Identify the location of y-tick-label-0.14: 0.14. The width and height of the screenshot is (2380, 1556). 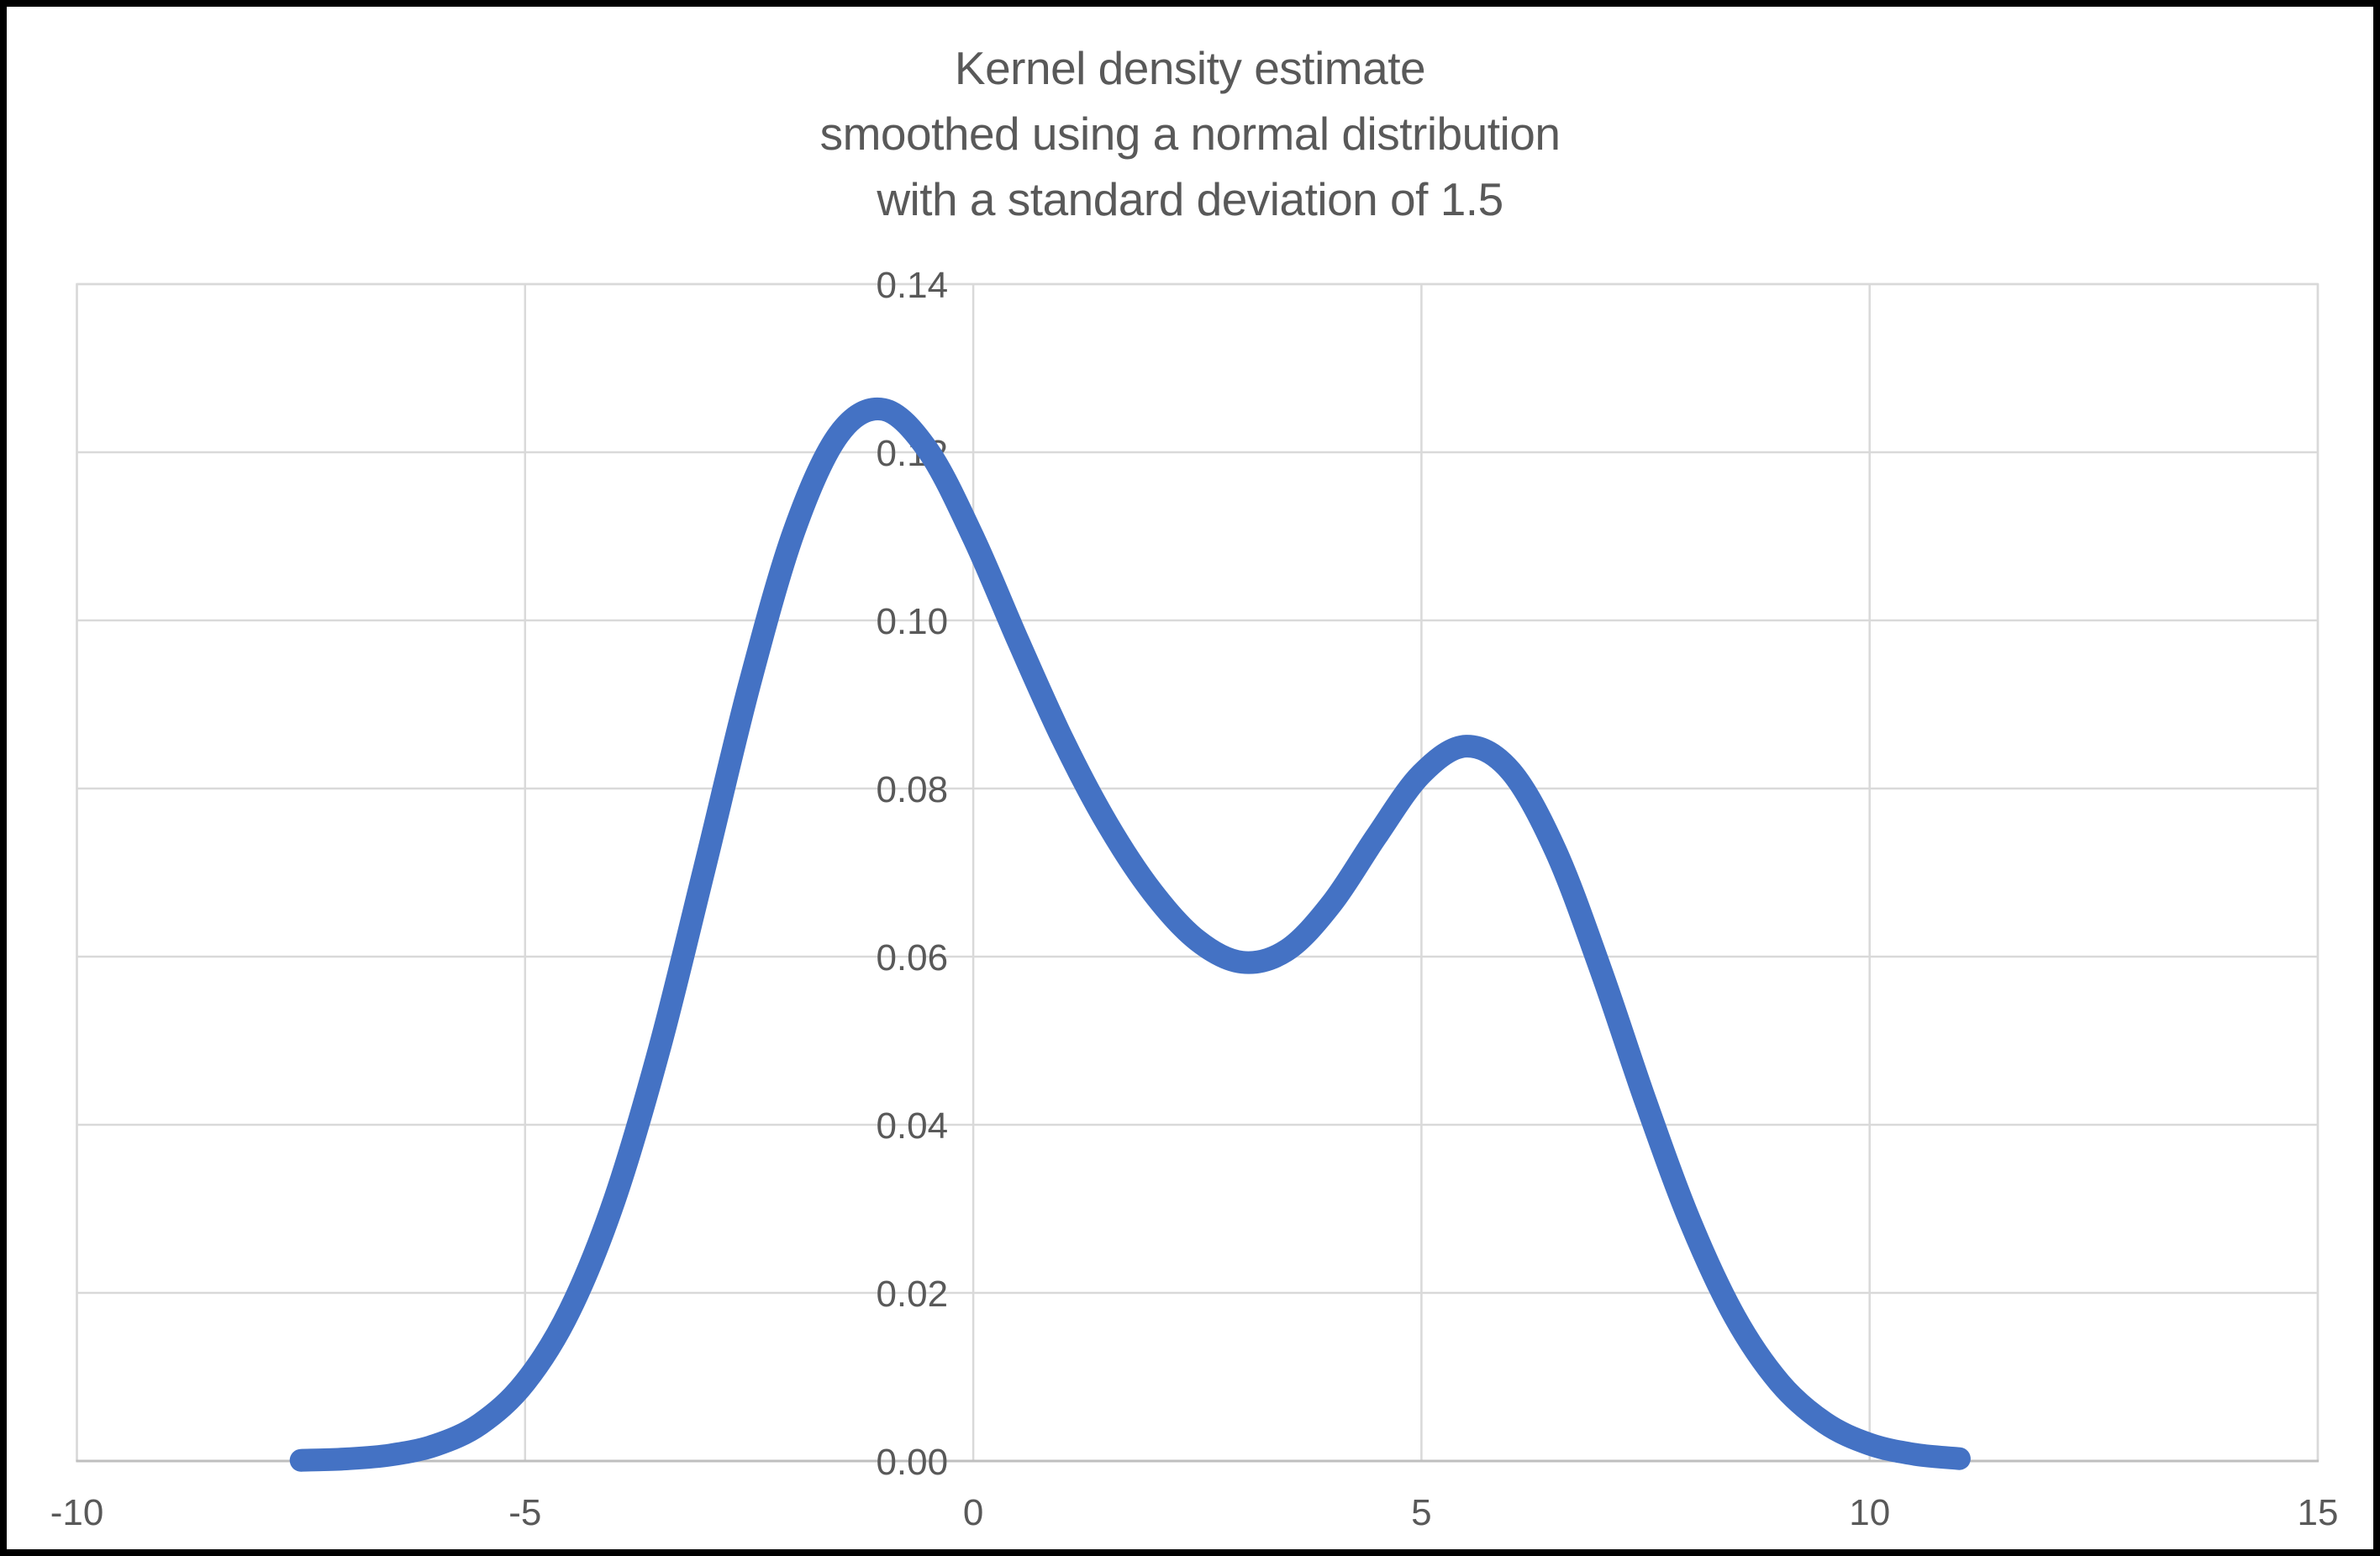
(912, 285).